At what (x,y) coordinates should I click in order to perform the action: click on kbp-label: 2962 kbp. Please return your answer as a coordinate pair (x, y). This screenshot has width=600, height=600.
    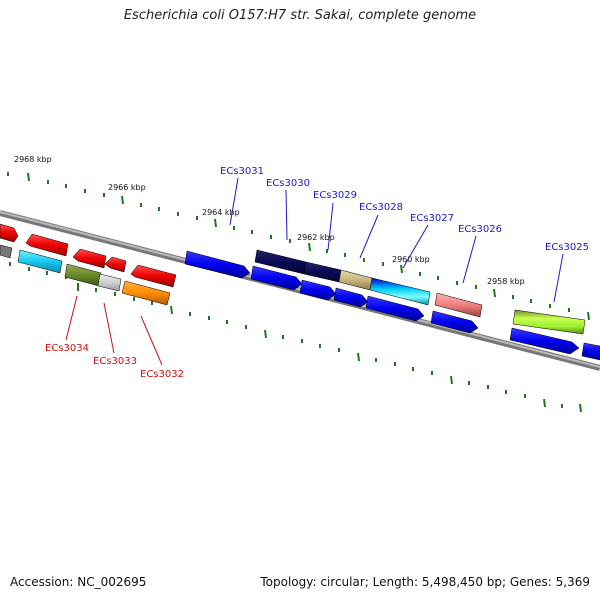
    Looking at the image, I should click on (316, 237).